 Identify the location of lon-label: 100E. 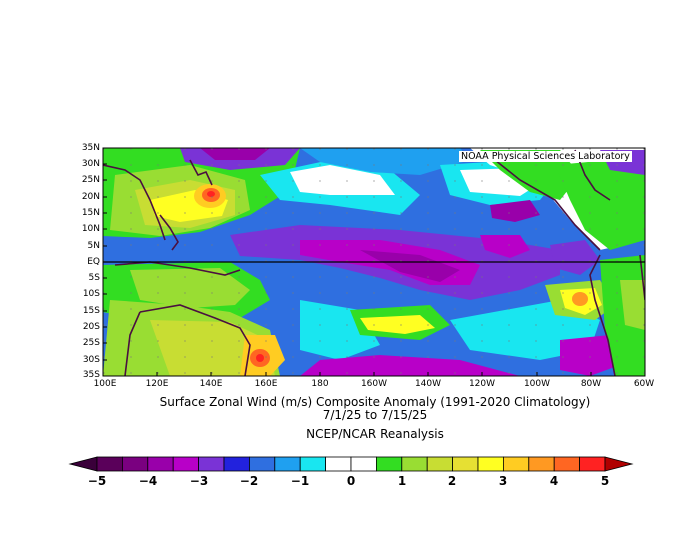
(105, 384).